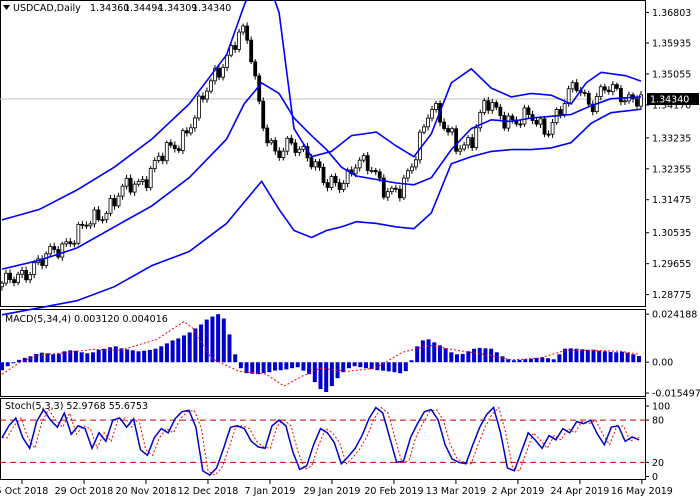 This screenshot has height=500, width=700. I want to click on x-tick-label: 29 Jan 2019, so click(331, 491).